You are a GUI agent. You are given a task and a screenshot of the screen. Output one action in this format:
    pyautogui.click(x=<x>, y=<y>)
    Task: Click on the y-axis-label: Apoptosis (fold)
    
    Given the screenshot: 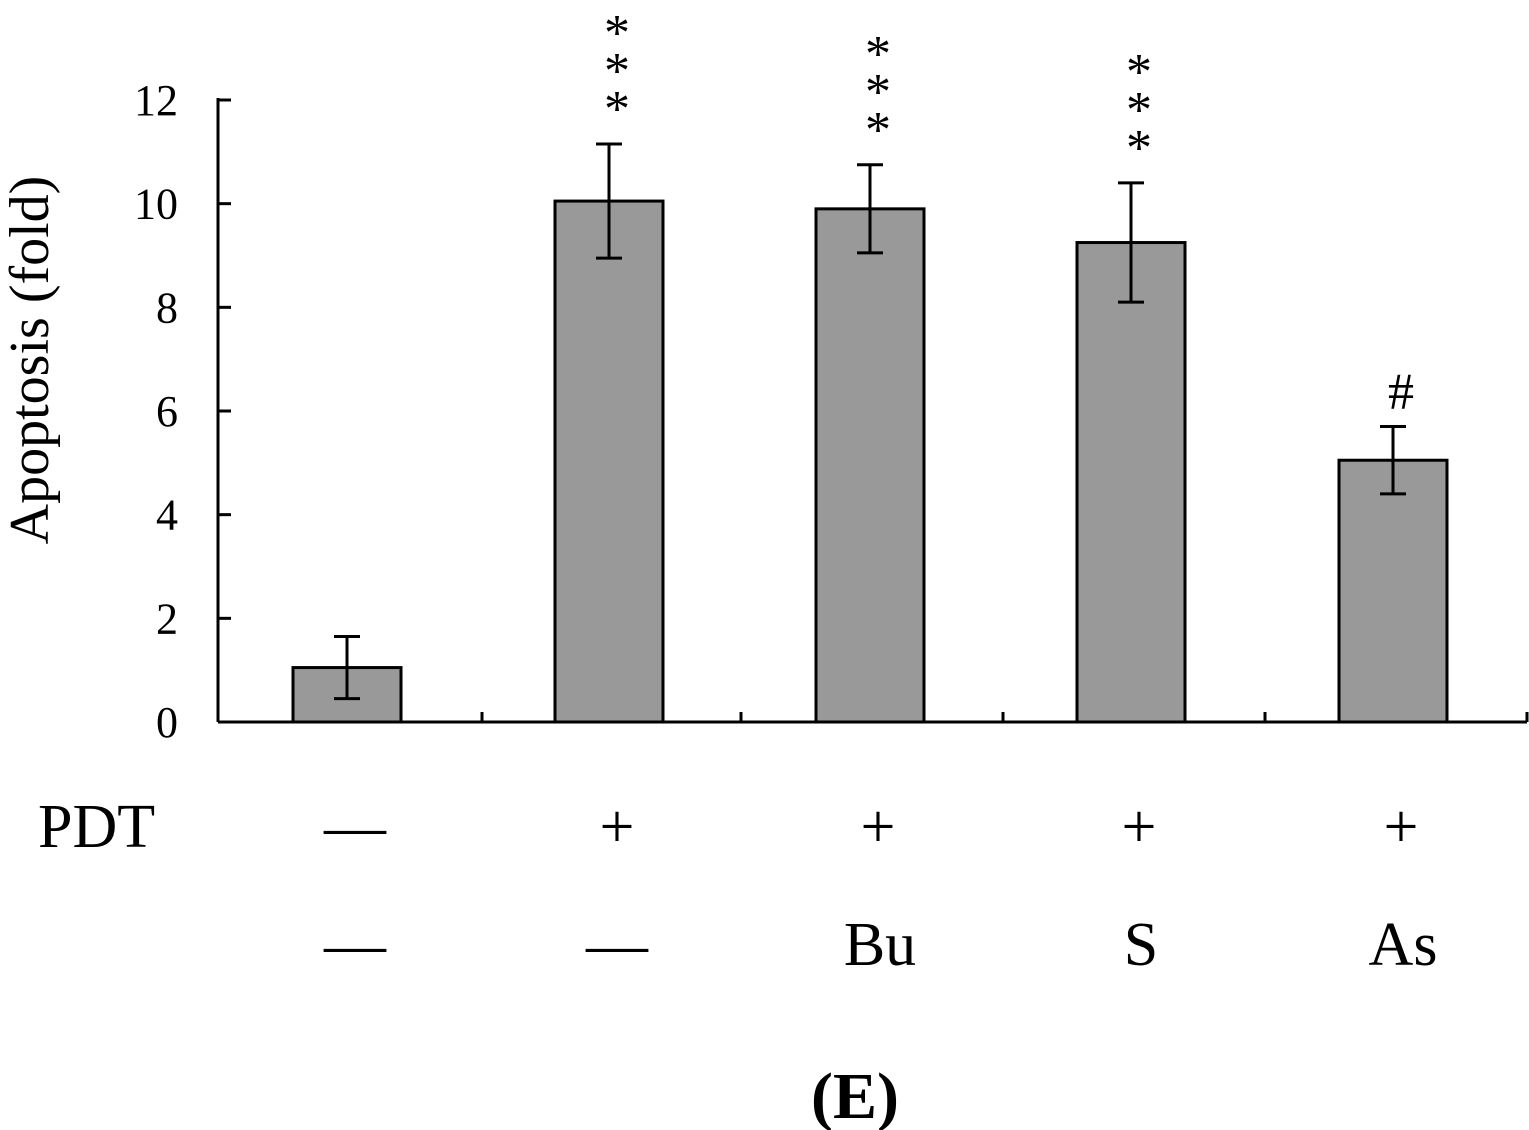 What is the action you would take?
    pyautogui.click(x=30, y=360)
    